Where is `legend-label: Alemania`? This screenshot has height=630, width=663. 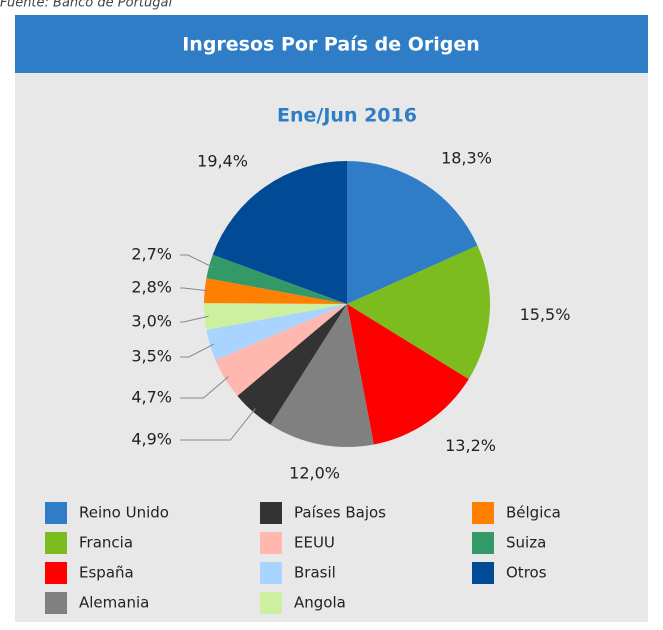 legend-label: Alemania is located at coordinates (114, 603).